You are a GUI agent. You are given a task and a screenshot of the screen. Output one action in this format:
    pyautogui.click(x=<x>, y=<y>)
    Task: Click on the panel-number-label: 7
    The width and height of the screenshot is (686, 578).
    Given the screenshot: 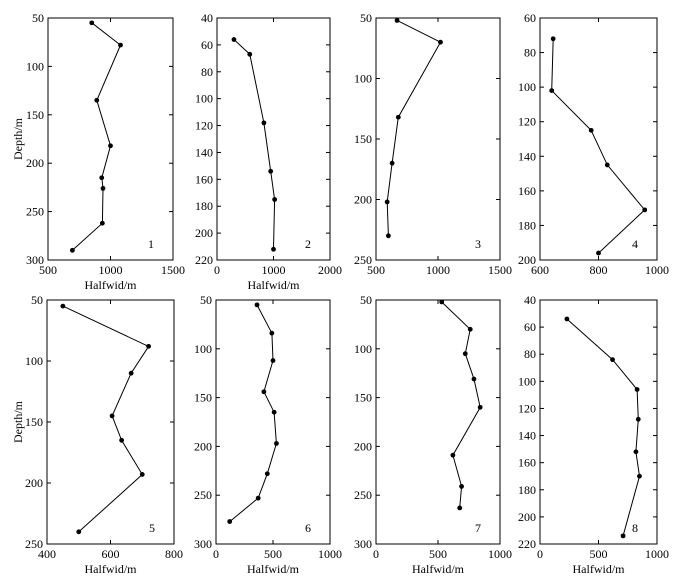 What is the action you would take?
    pyautogui.click(x=478, y=528)
    